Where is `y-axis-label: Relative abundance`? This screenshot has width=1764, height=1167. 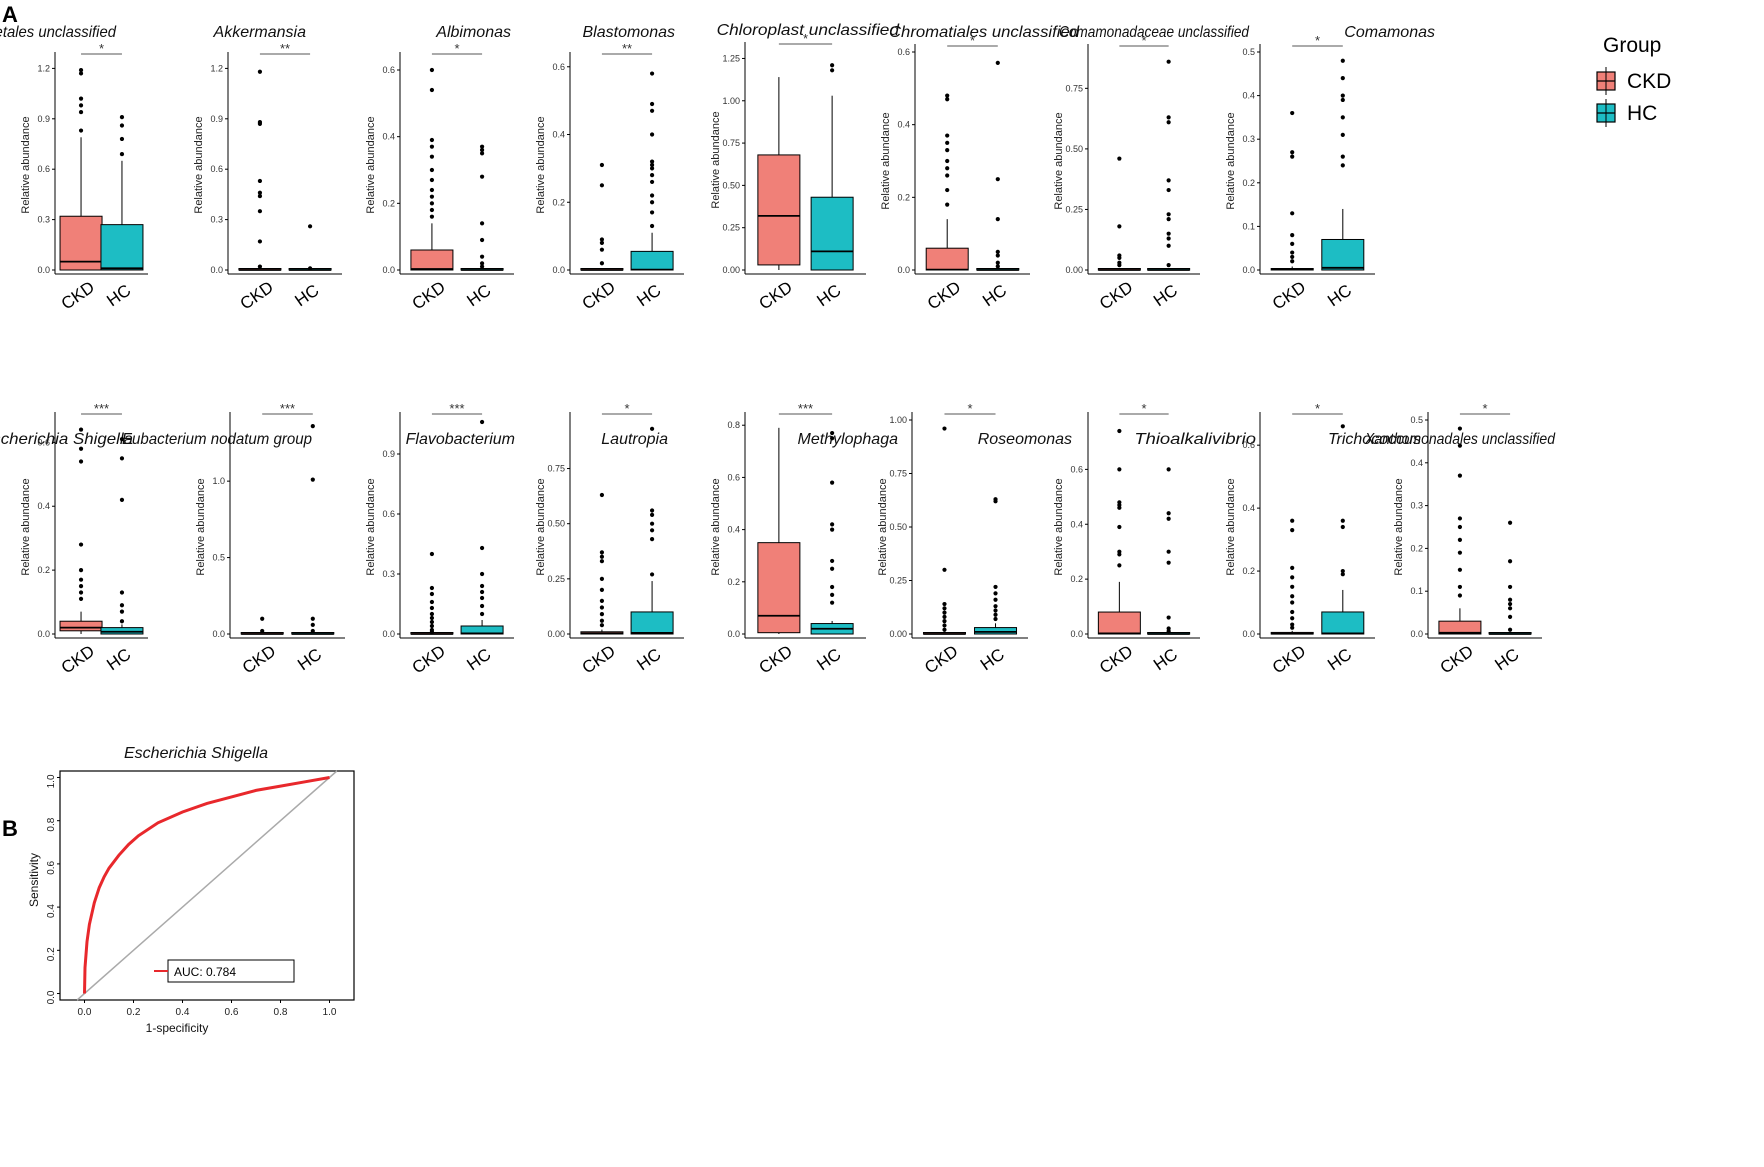 y-axis-label: Relative abundance is located at coordinates (541, 164).